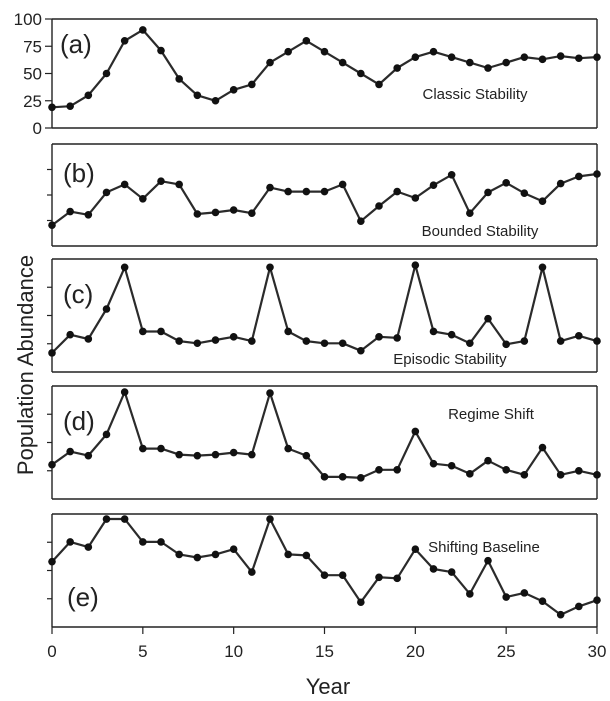 The image size is (610, 701). What do you see at coordinates (79, 421) in the screenshot?
I see `panel-letter: (d)` at bounding box center [79, 421].